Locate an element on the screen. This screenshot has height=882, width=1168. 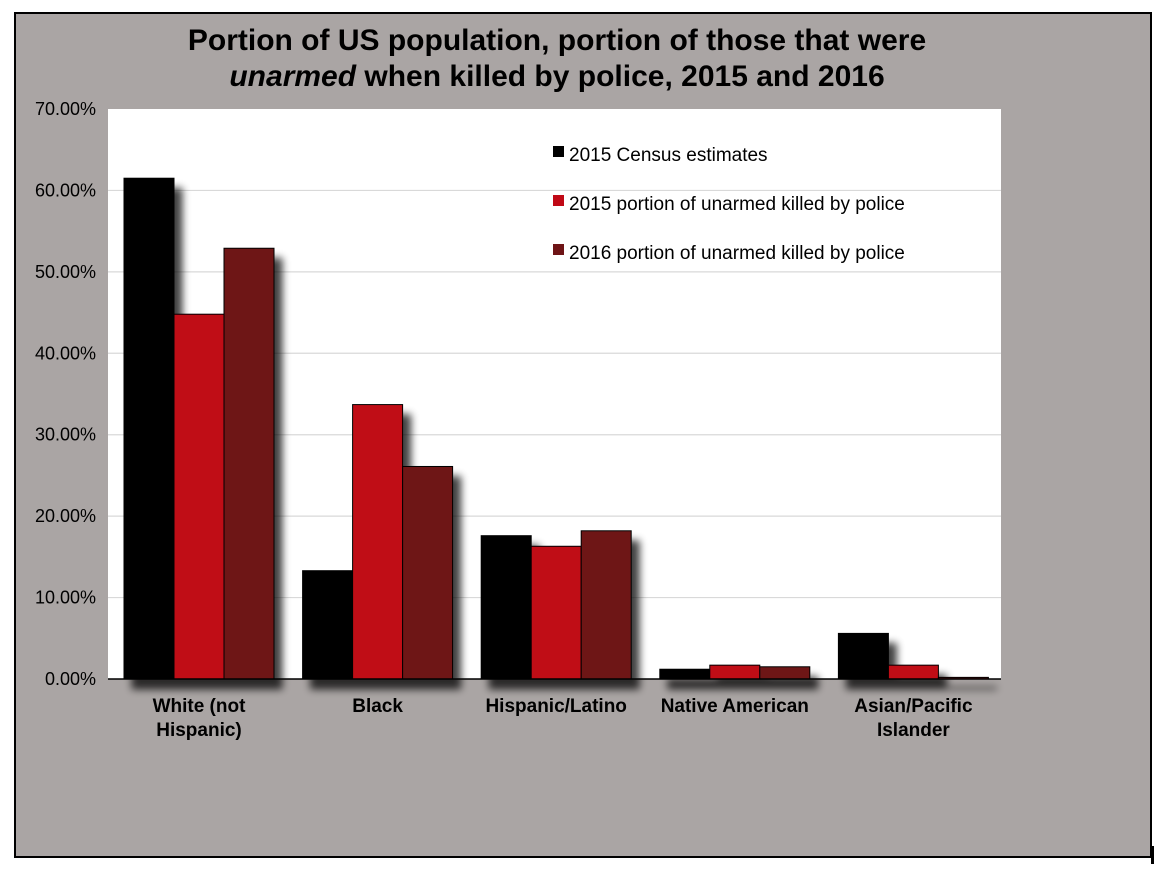
category-label: Black is located at coordinates (377, 706).